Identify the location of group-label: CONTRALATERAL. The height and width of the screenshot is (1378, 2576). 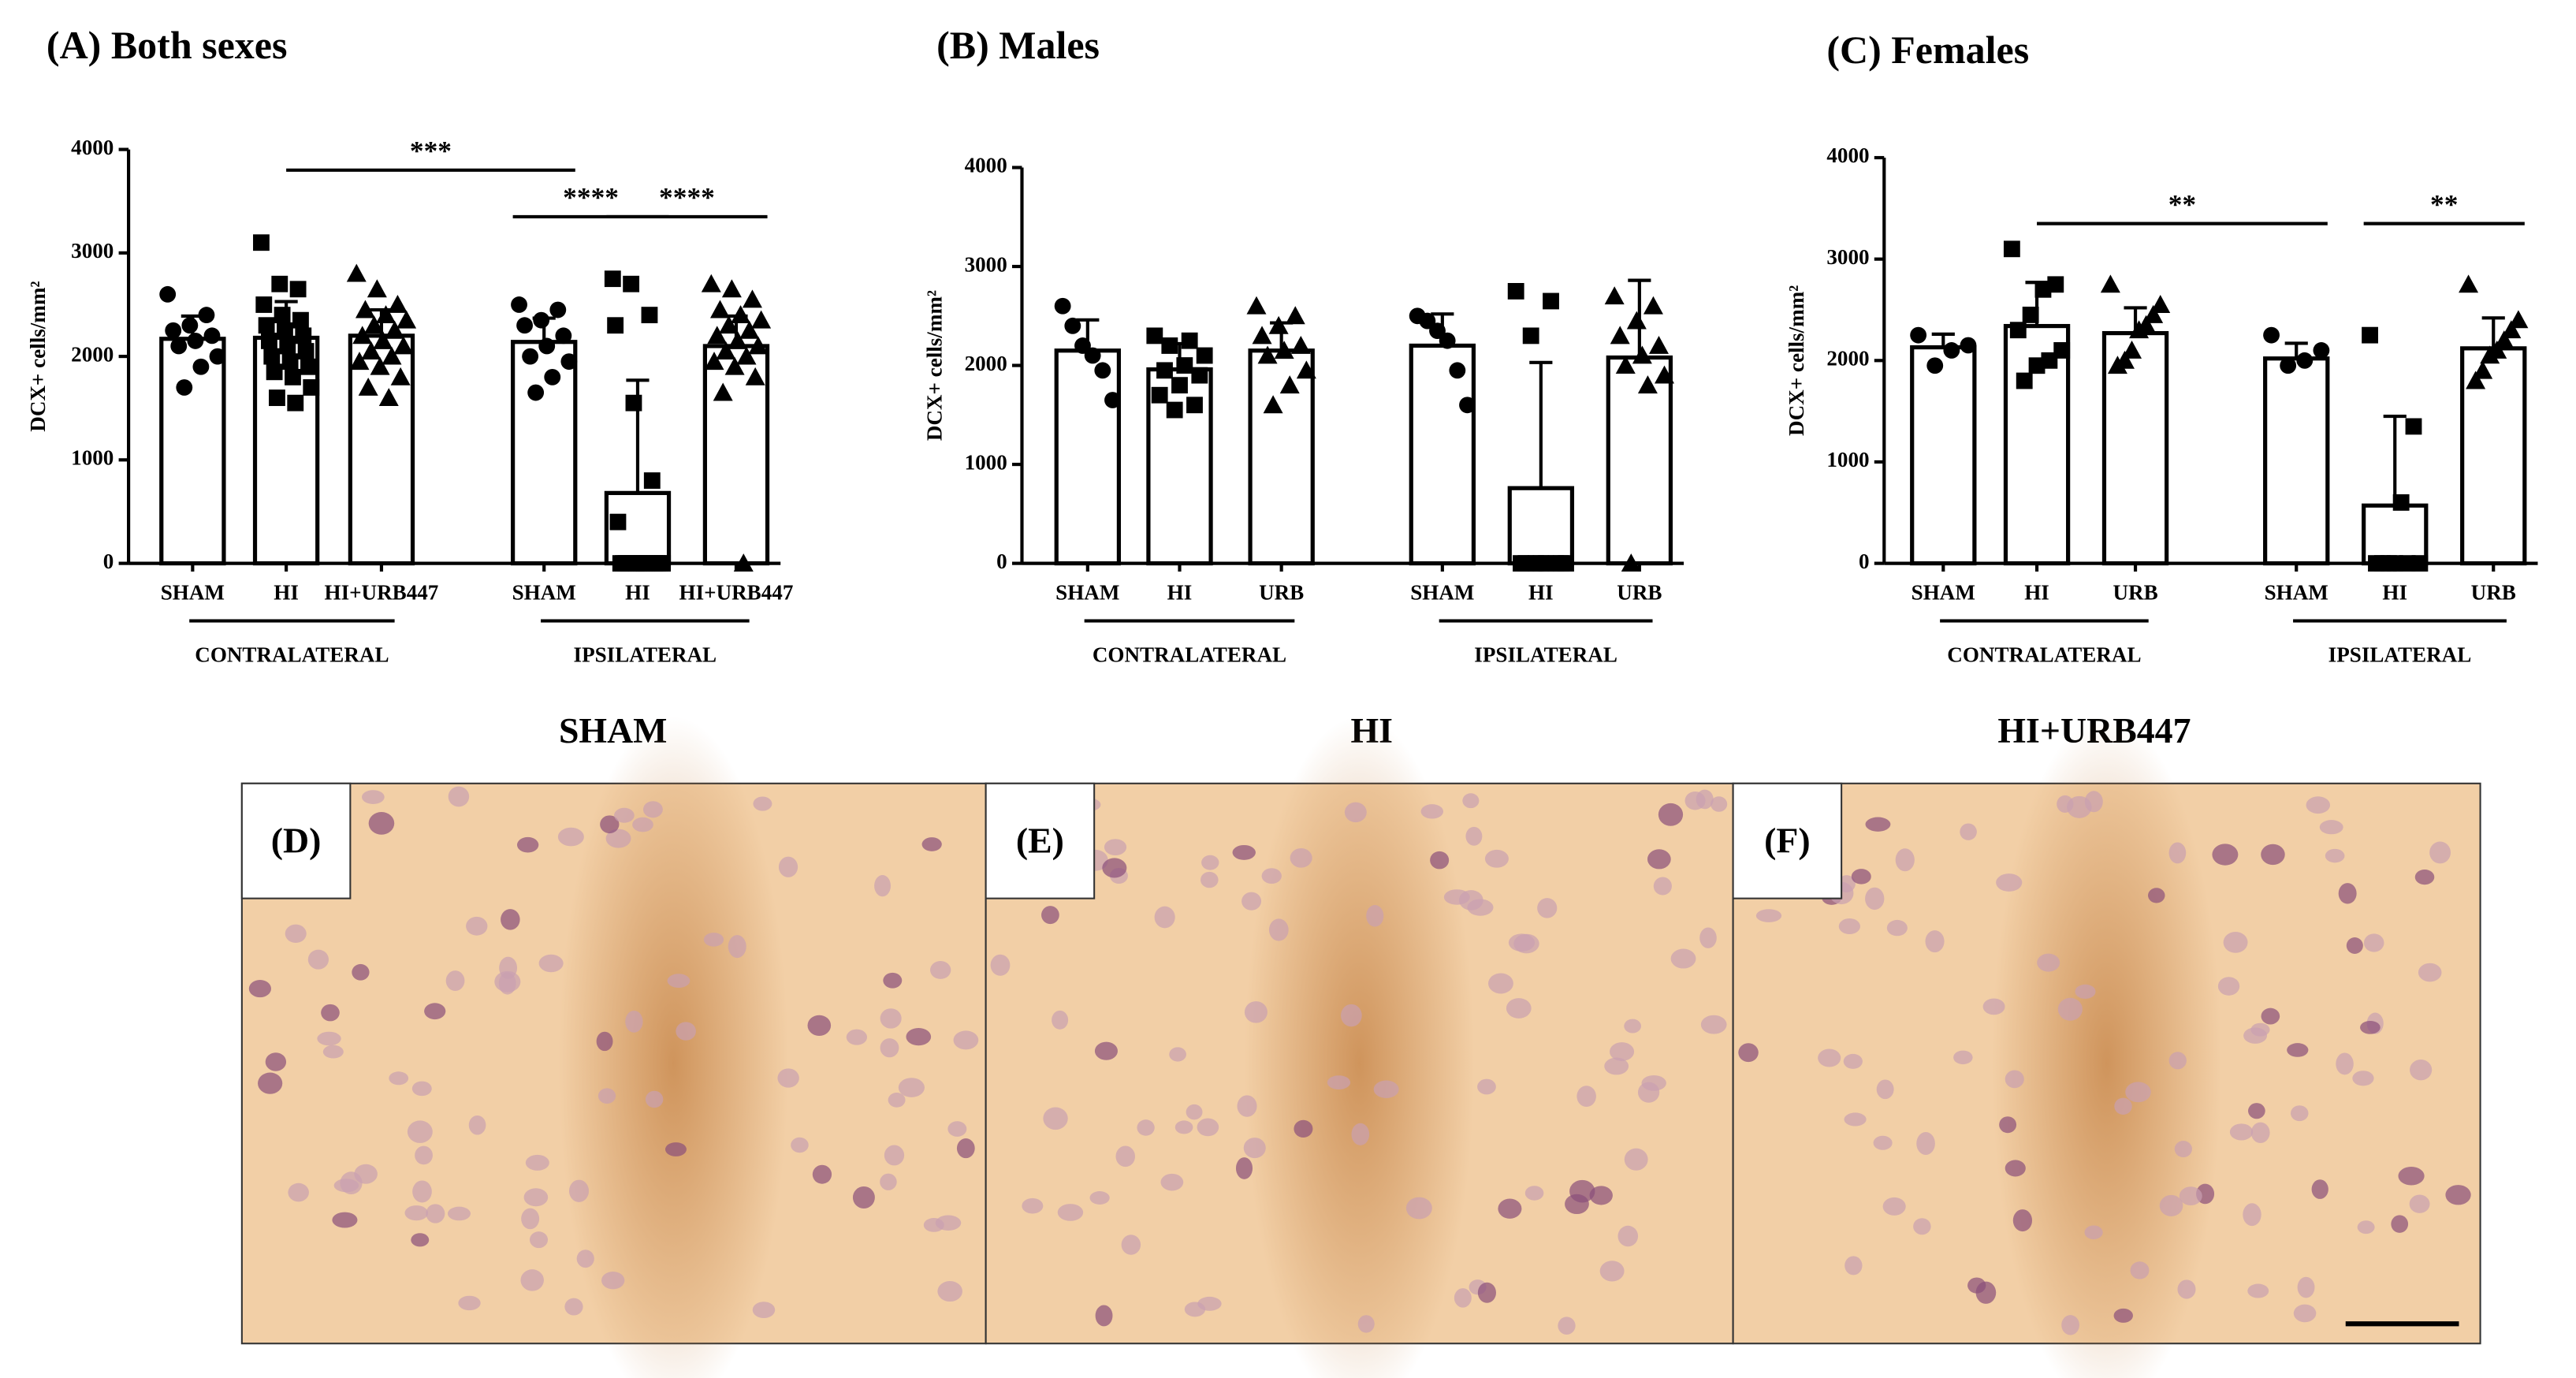
(292, 655).